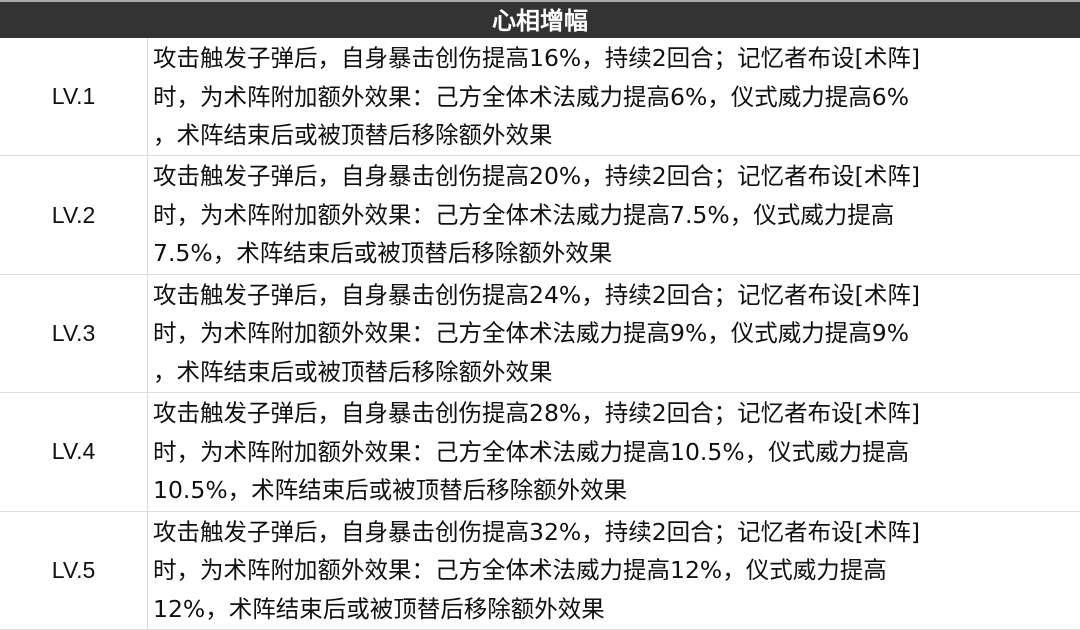 The height and width of the screenshot is (630, 1080). What do you see at coordinates (537, 531) in the screenshot?
I see `description-line: 攻击触发子弹后，自身暴击创伤提高32%，持续2回合；记忆者布设[术阵]` at bounding box center [537, 531].